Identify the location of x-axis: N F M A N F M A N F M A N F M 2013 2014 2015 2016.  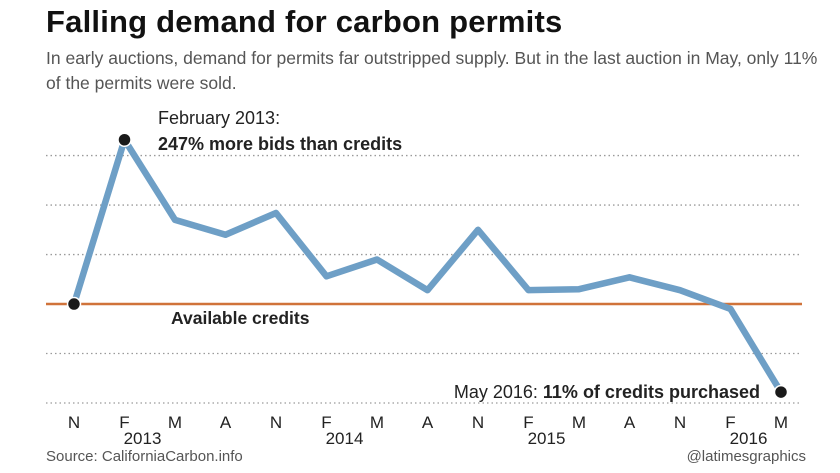
(428, 430).